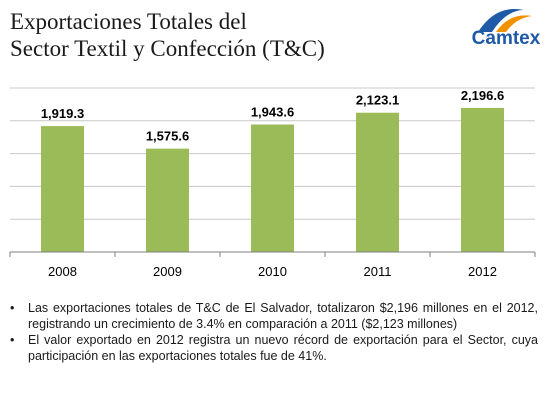 This screenshot has width=550, height=400. I want to click on camtex-logo: Camtex, so click(506, 26).